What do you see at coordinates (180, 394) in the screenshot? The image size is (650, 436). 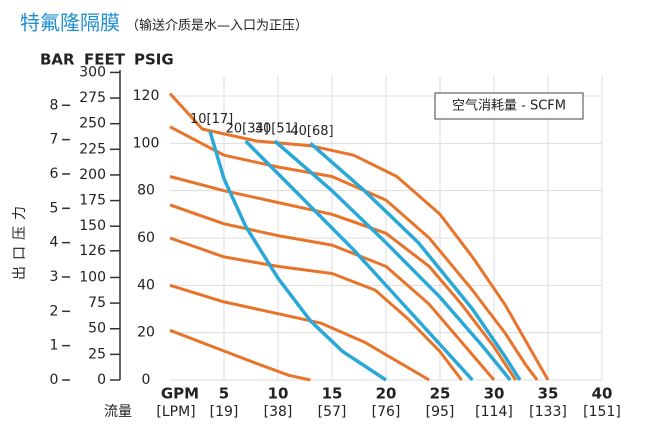 I see `x-unit: GPM` at bounding box center [180, 394].